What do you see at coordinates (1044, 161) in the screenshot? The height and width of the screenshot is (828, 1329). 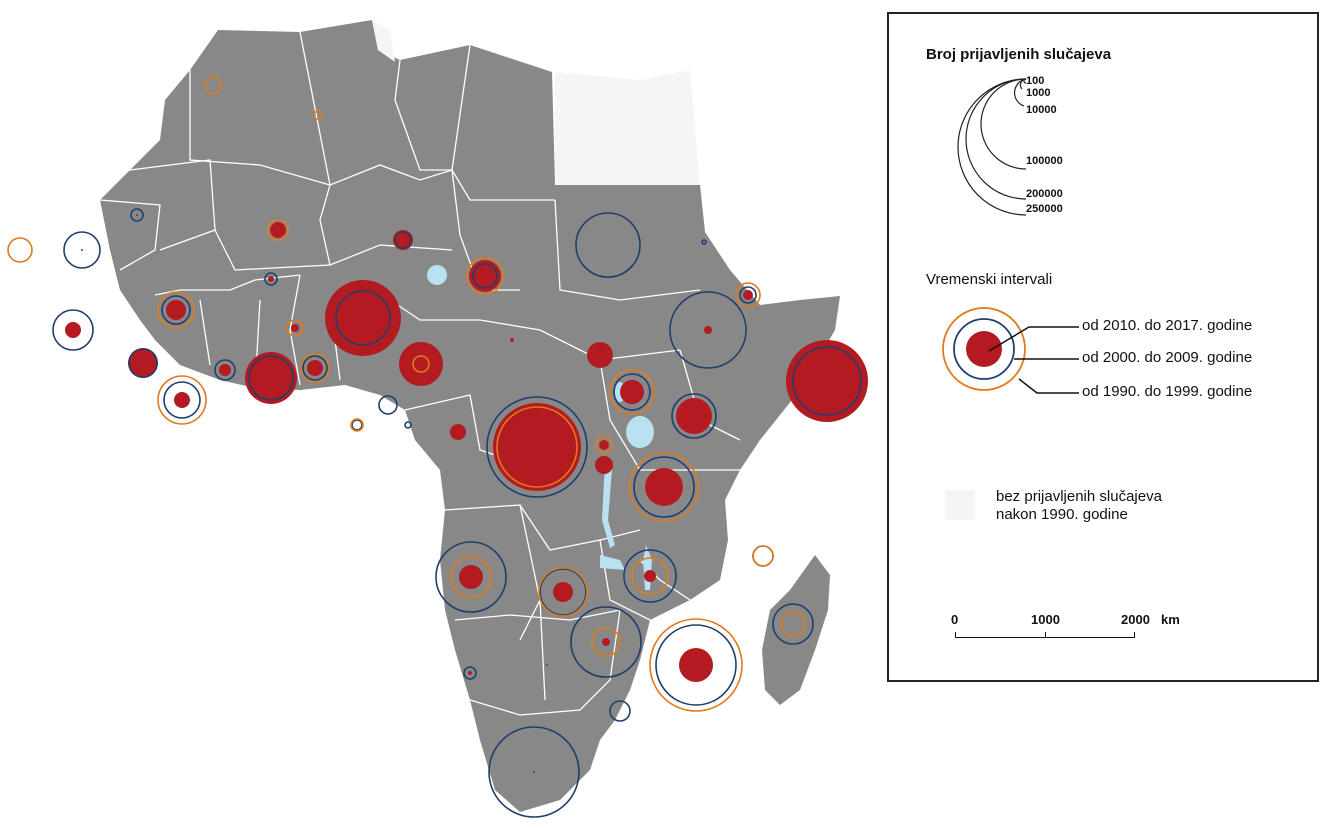 I see `size-label-100000: 100000` at bounding box center [1044, 161].